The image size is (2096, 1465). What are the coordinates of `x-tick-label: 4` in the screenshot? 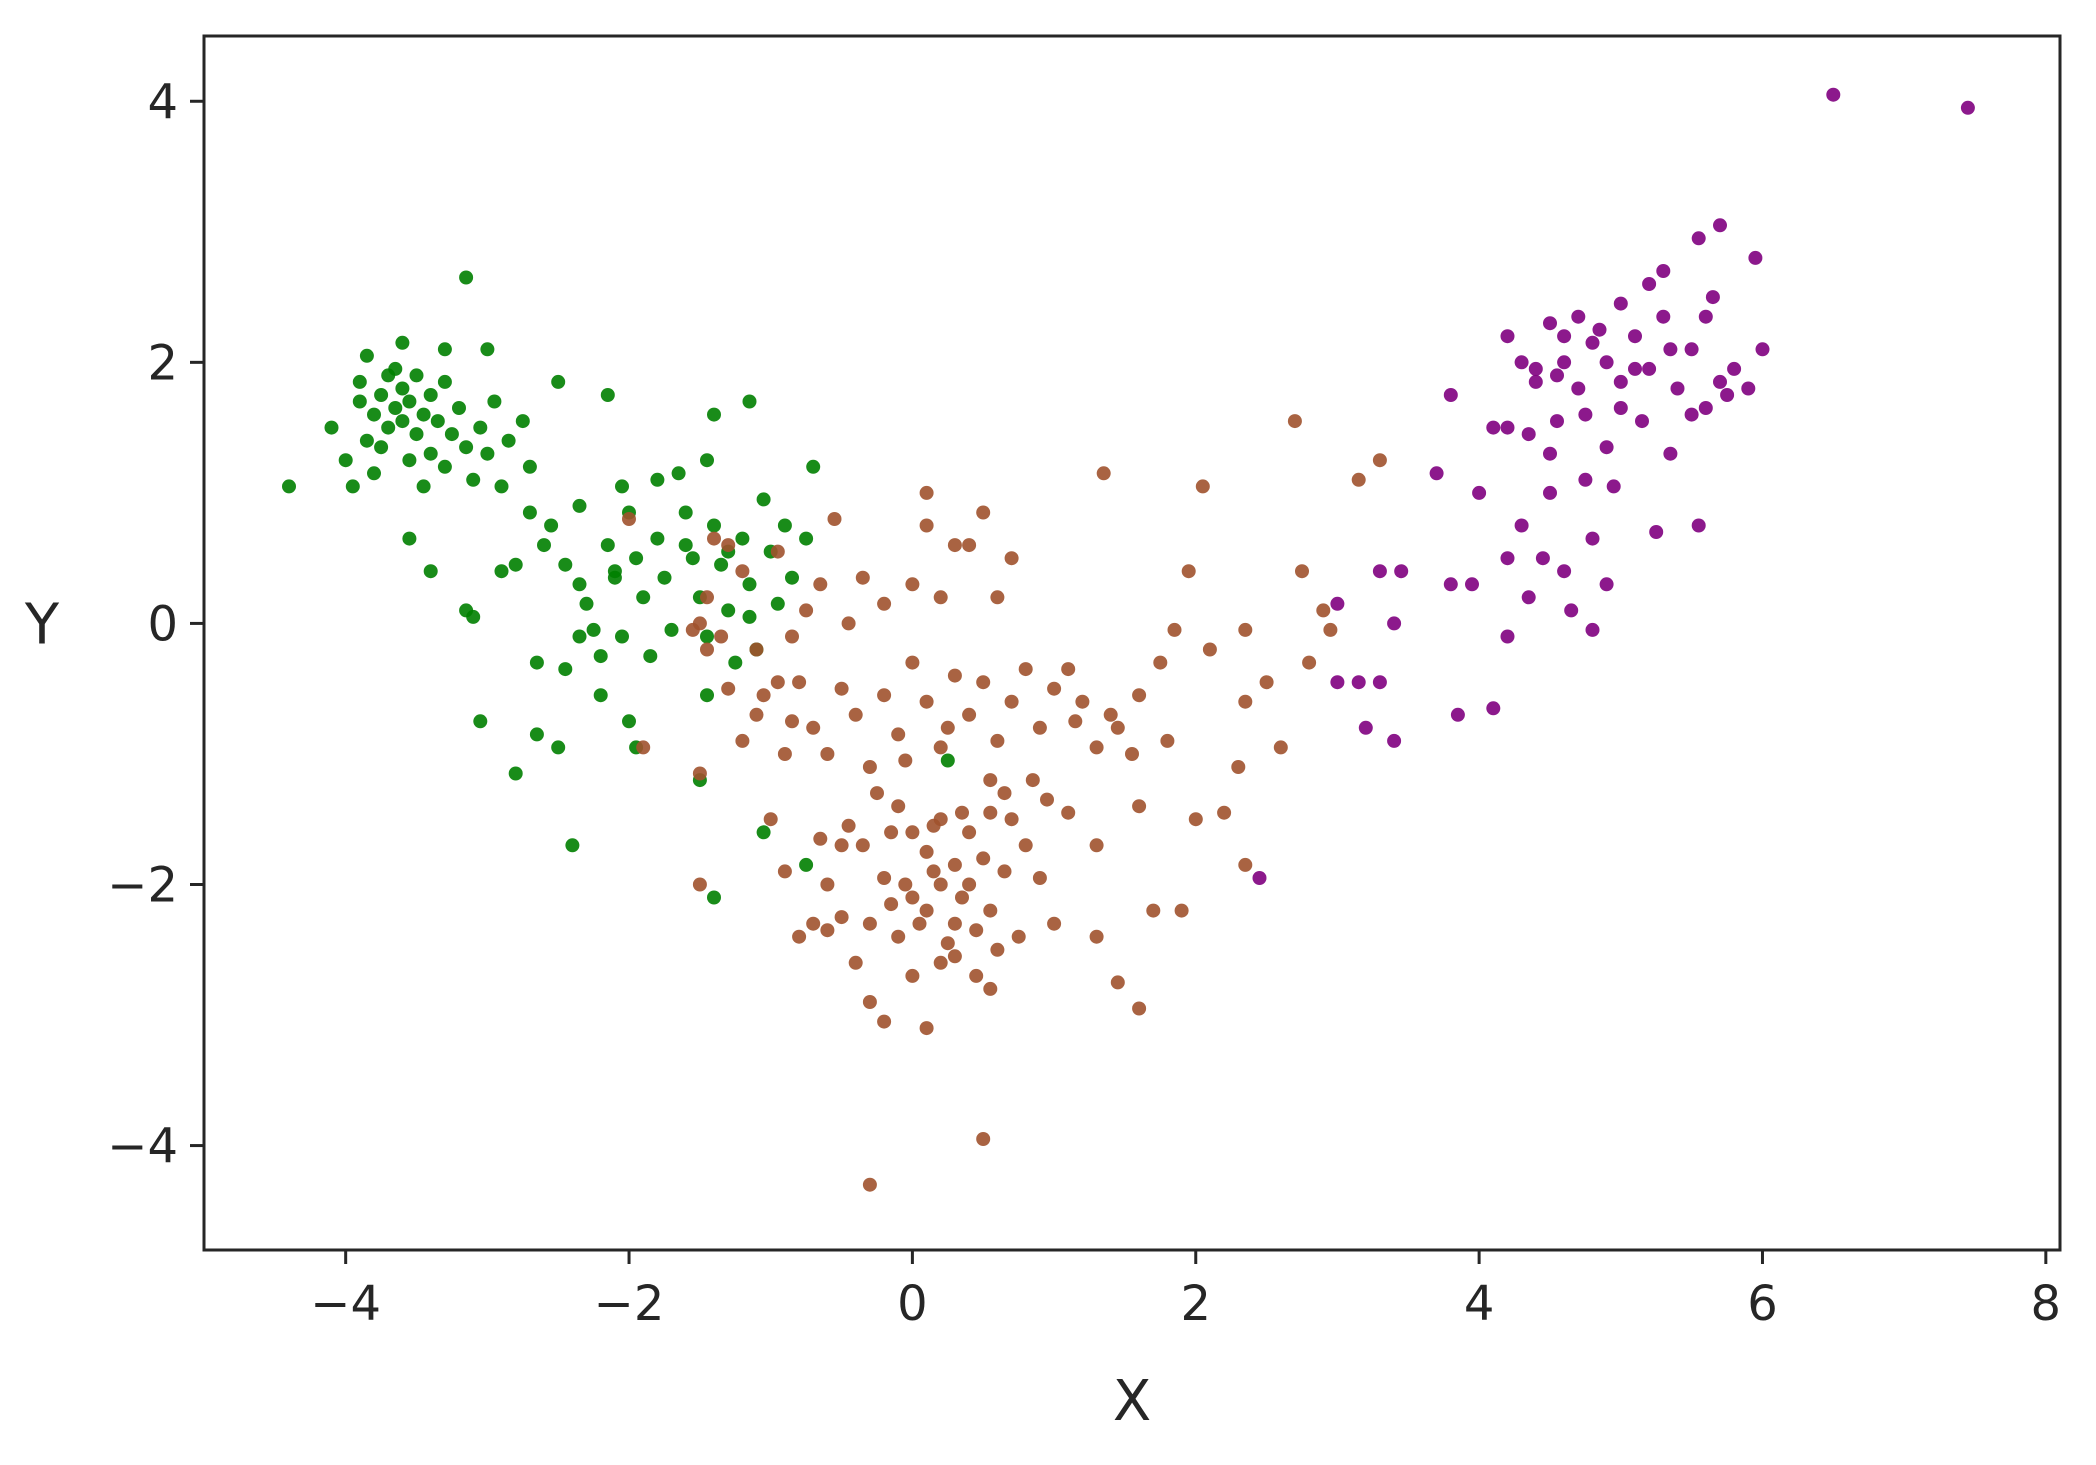 It's located at (1479, 1304).